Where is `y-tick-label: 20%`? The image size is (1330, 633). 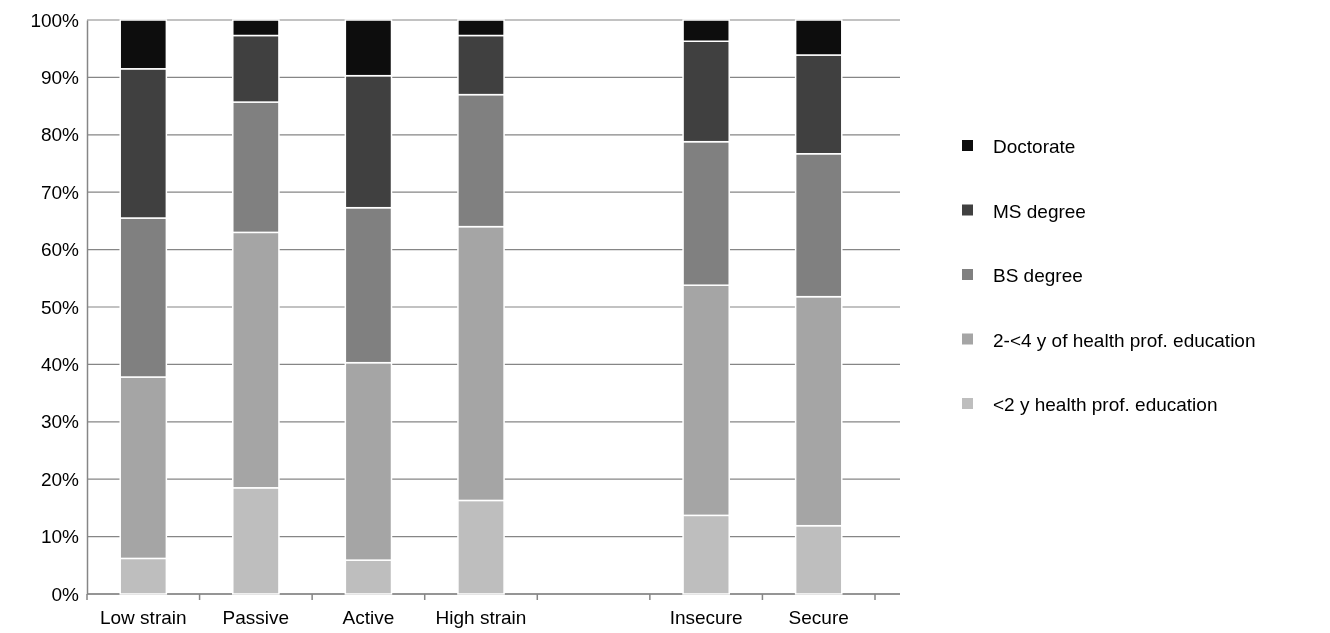
y-tick-label: 20% is located at coordinates (60, 479).